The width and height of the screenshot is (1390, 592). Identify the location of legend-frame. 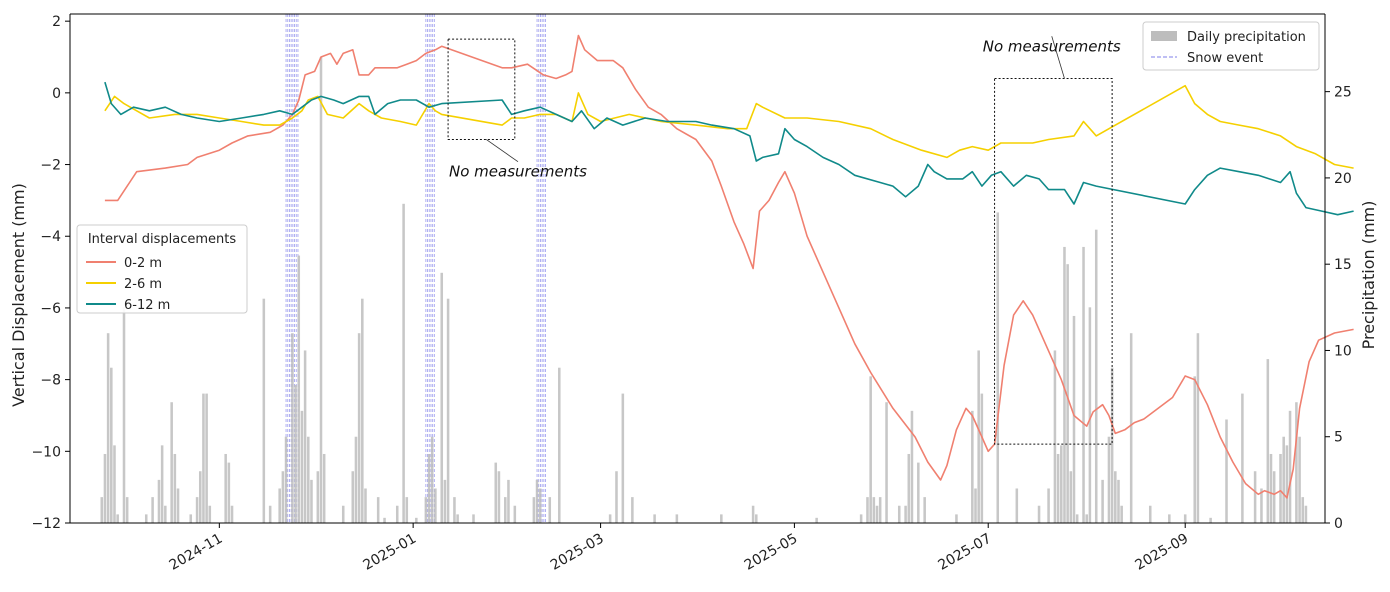
(1231, 46).